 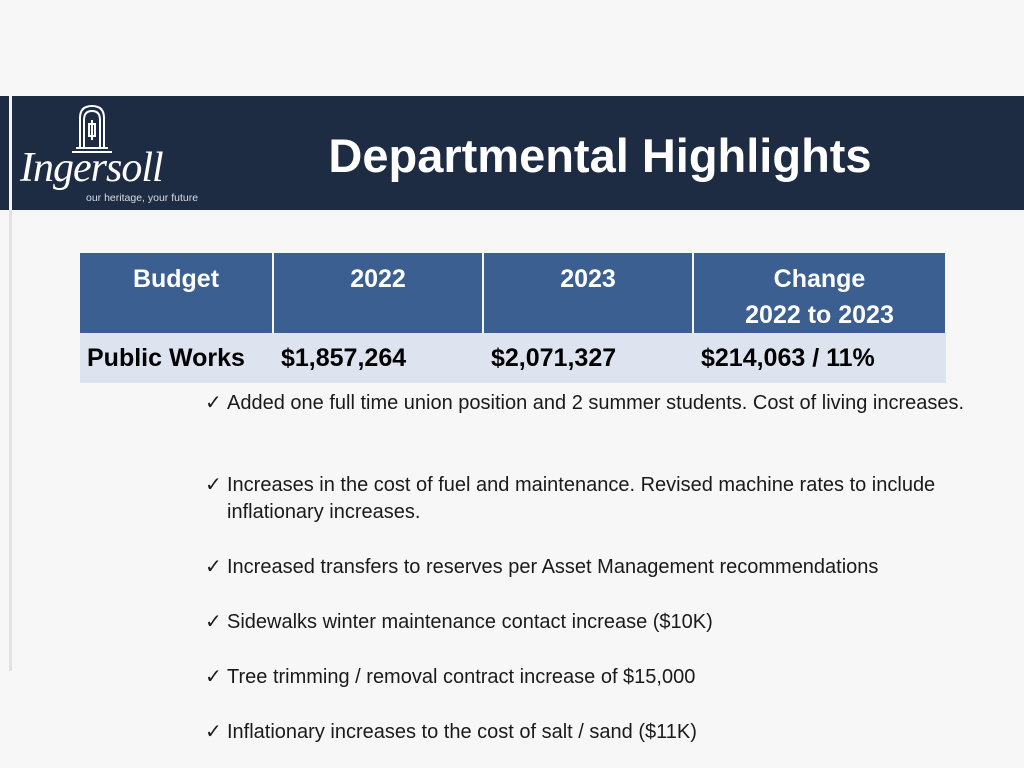 What do you see at coordinates (600, 155) in the screenshot?
I see `slide-title: Departmental Highlights` at bounding box center [600, 155].